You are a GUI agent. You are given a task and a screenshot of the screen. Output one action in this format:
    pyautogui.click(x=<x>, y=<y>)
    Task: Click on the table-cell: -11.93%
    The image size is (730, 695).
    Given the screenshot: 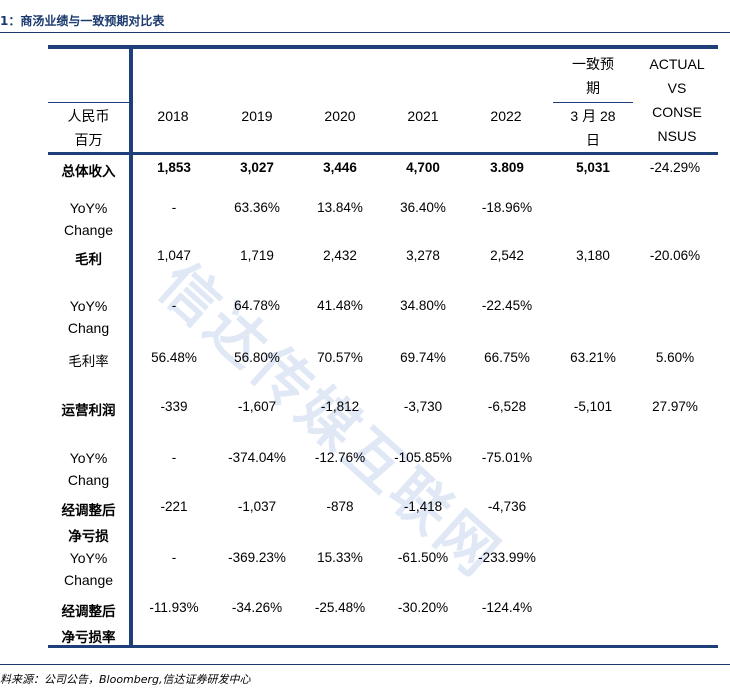 What is the action you would take?
    pyautogui.click(x=174, y=607)
    